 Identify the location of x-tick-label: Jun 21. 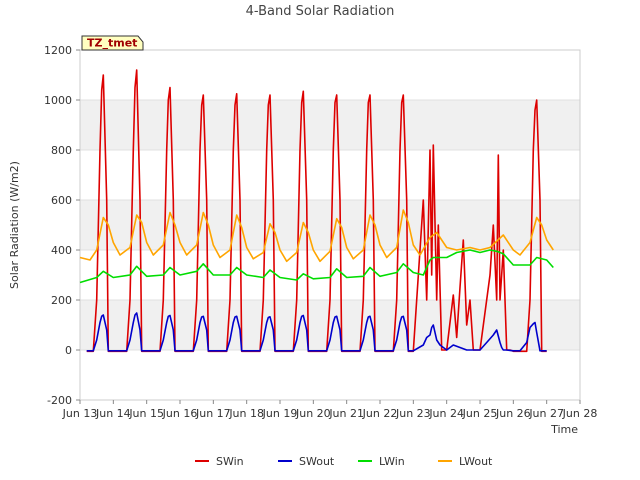
(346, 413).